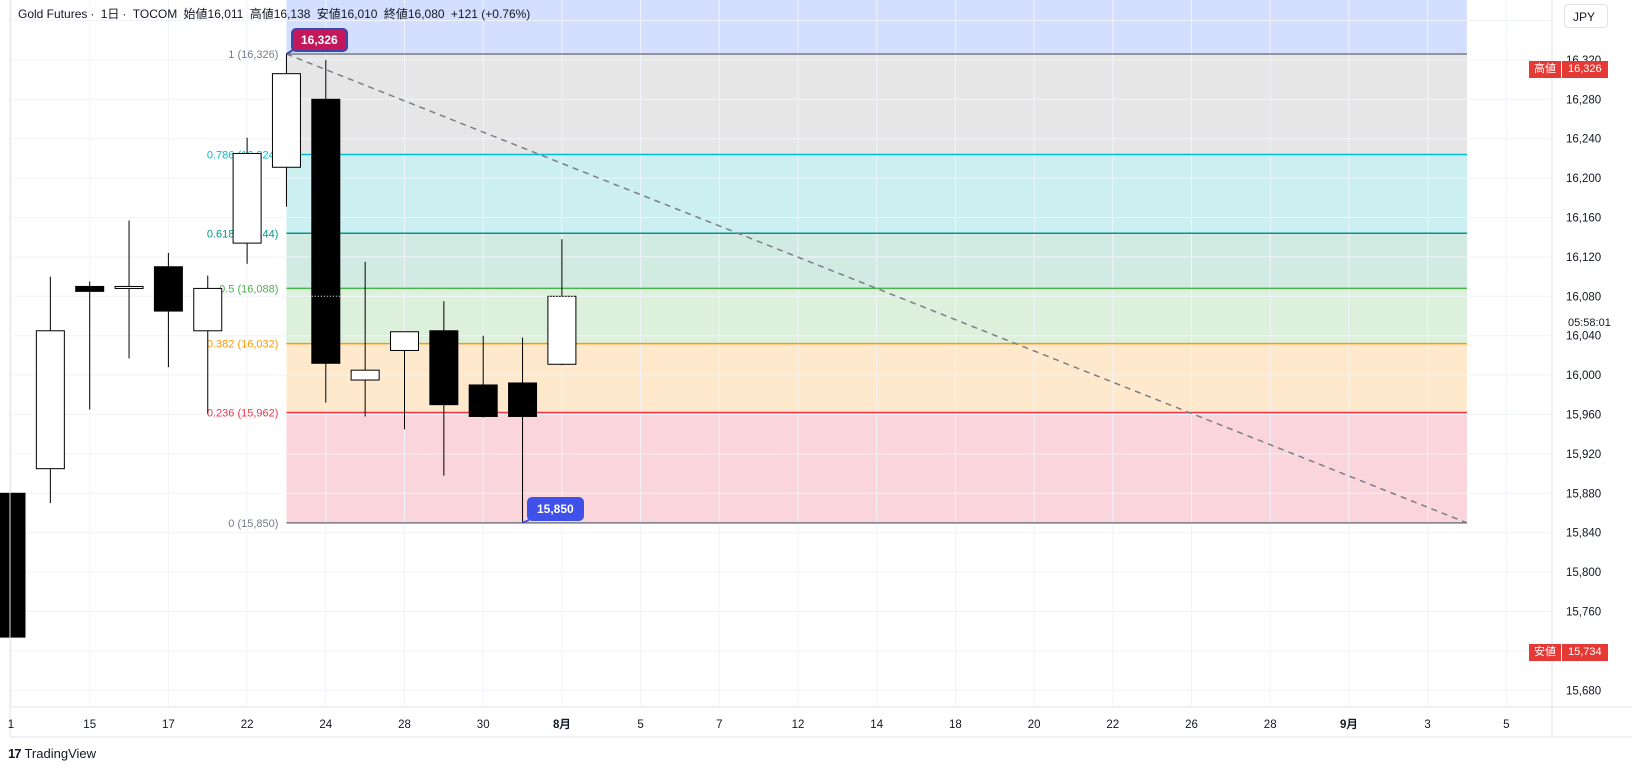 This screenshot has width=1632, height=766. What do you see at coordinates (168, 725) in the screenshot?
I see `time-tick-label: 17` at bounding box center [168, 725].